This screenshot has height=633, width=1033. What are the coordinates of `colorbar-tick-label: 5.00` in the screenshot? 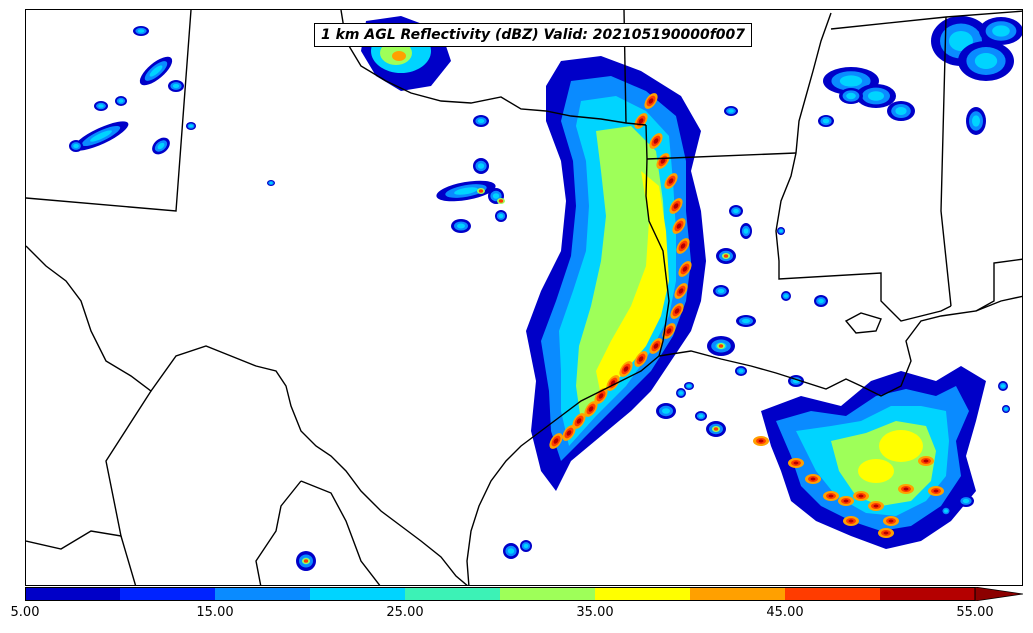 It's located at (25, 612).